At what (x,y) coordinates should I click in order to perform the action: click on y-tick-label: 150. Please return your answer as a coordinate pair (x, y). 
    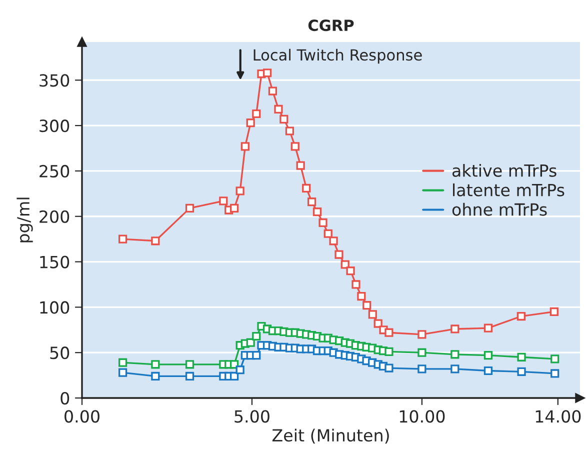
    Looking at the image, I should click on (55, 262).